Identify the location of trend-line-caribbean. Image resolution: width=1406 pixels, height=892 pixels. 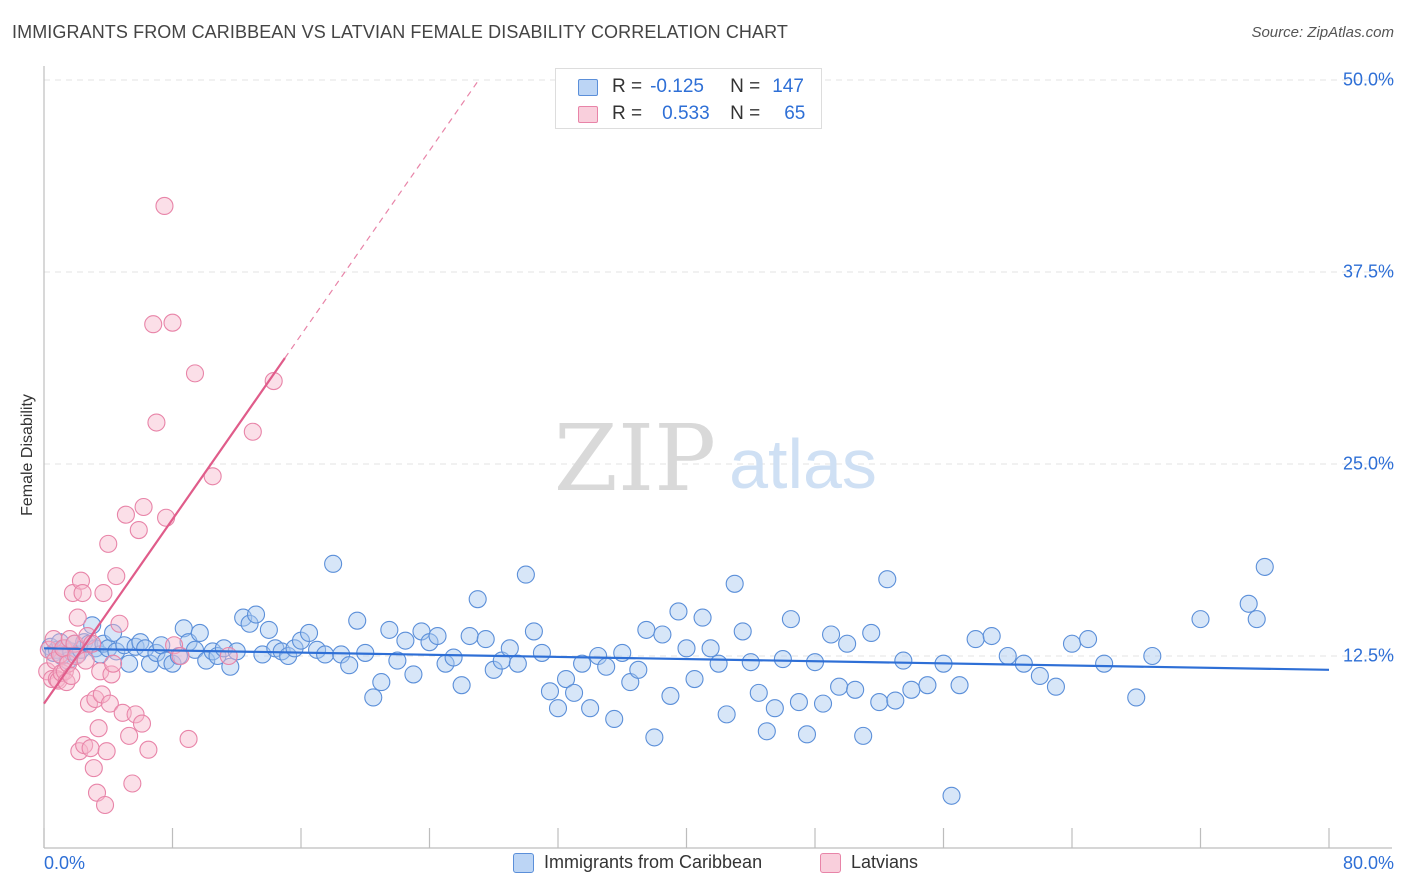
(686, 659).